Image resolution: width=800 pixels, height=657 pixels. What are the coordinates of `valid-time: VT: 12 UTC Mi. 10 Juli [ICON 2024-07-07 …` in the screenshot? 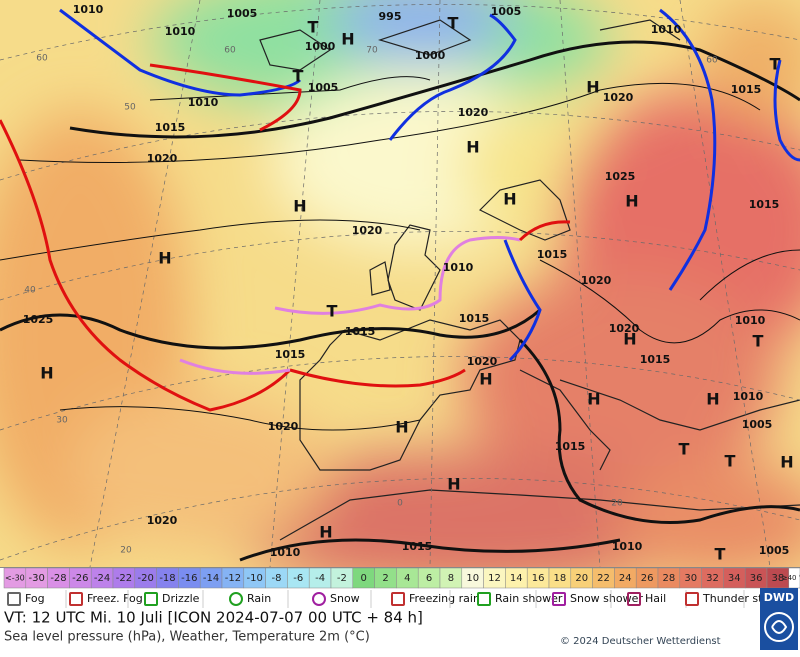 It's located at (213, 618).